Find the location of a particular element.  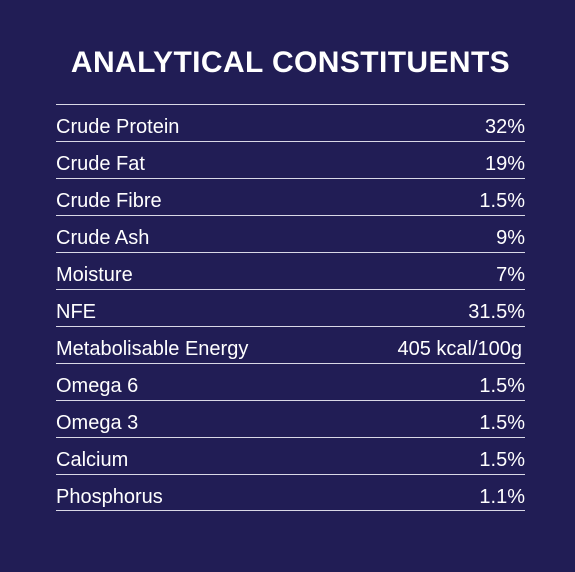

row-label: Moisture is located at coordinates (94, 275).